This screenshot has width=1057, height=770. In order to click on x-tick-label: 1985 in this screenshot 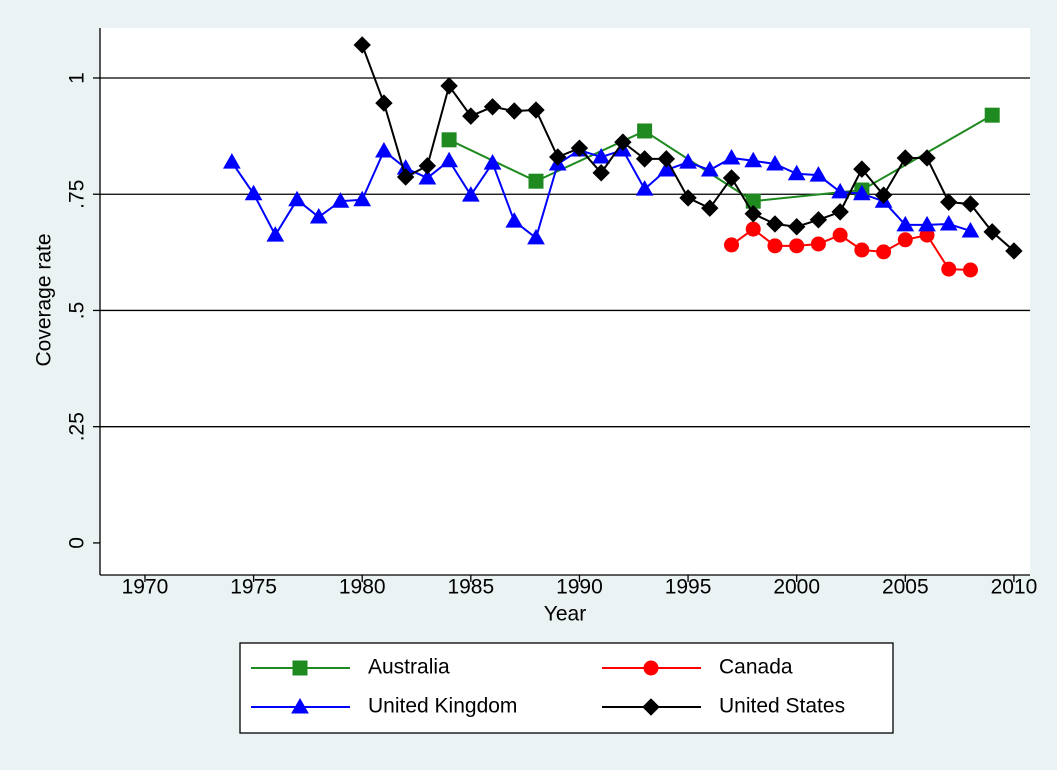, I will do `click(470, 587)`.